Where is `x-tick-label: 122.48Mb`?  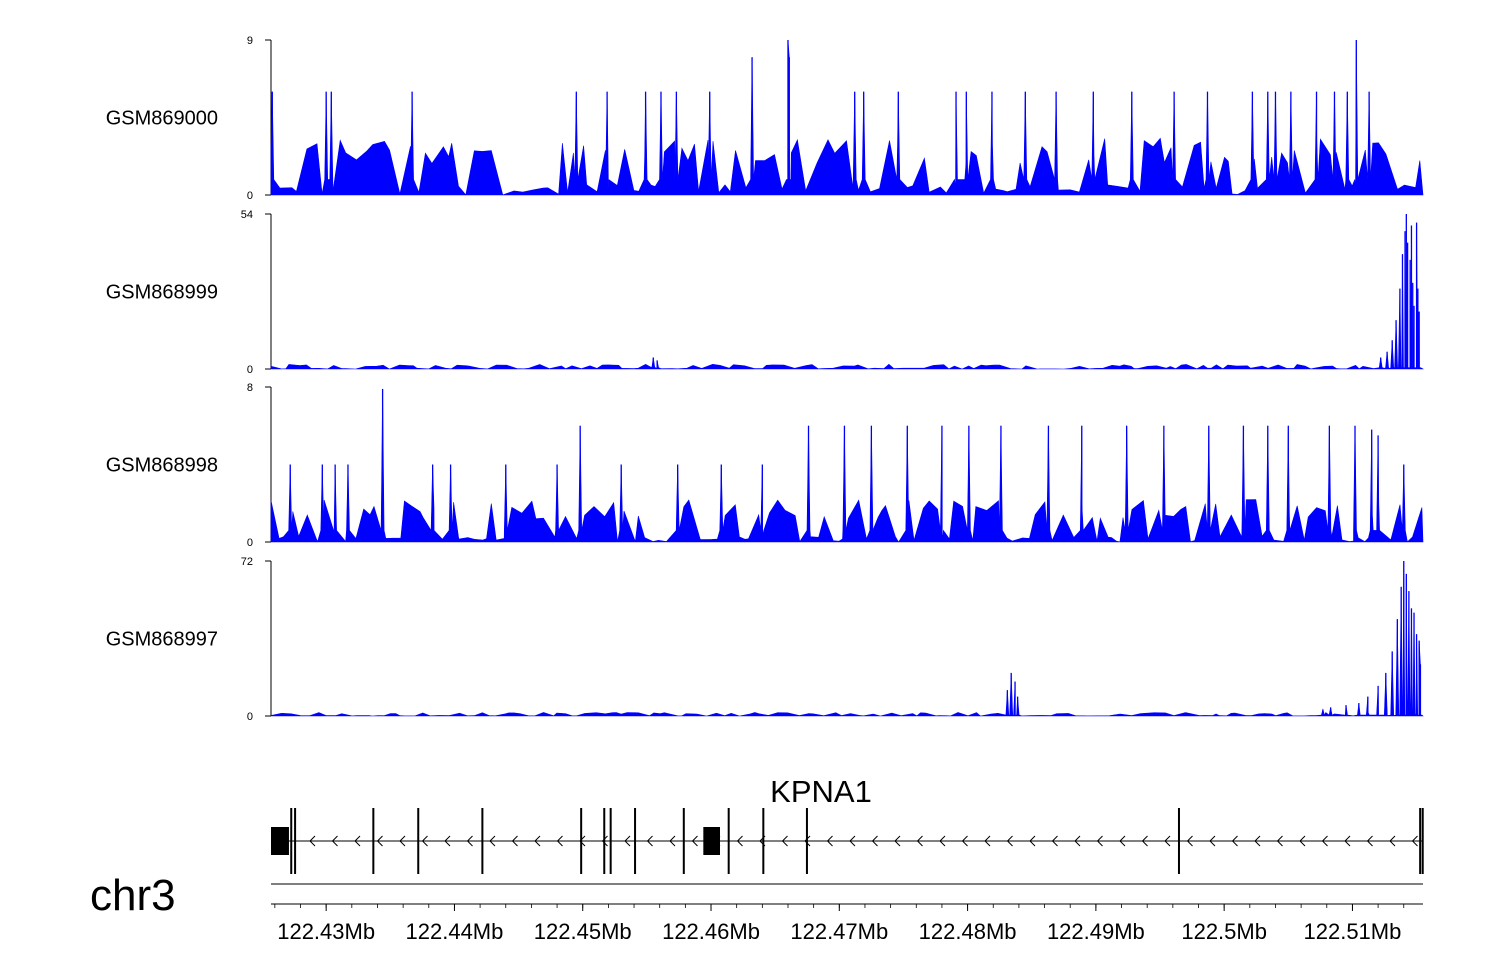 x-tick-label: 122.48Mb is located at coordinates (968, 931).